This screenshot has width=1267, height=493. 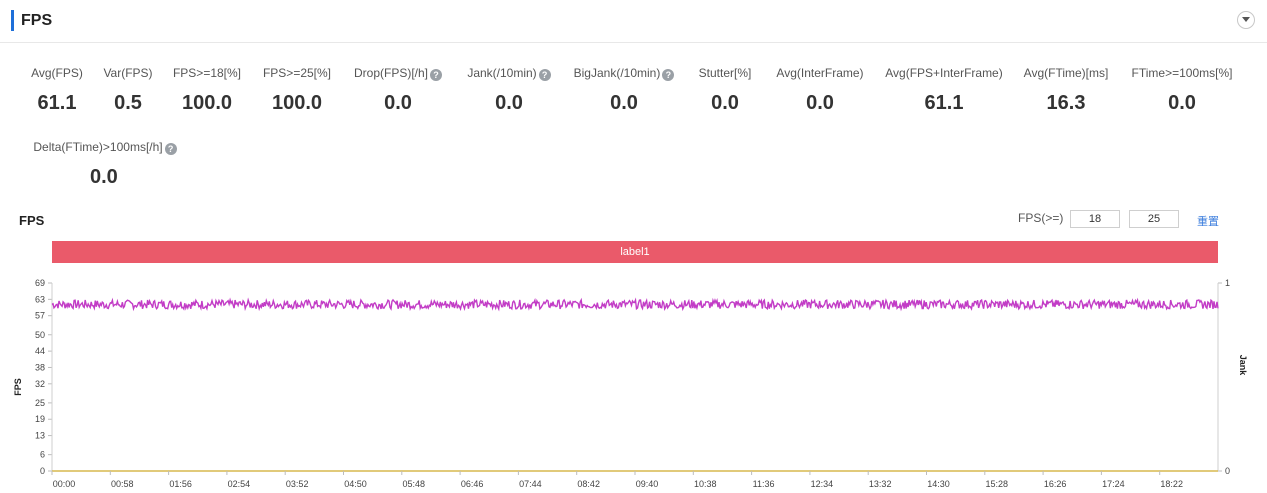 I want to click on x-tick-label: 05:48, so click(x=414, y=484).